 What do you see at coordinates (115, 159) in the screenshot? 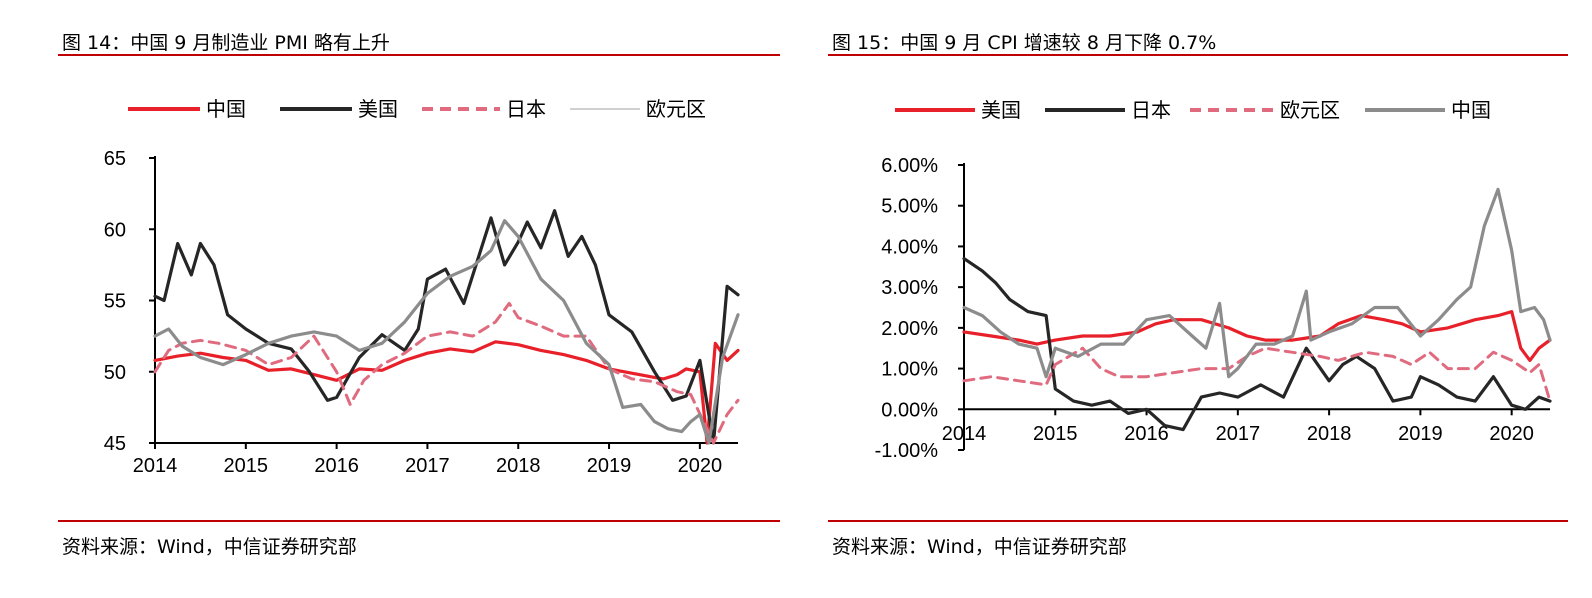
I see `y-tick-label: 65` at bounding box center [115, 159].